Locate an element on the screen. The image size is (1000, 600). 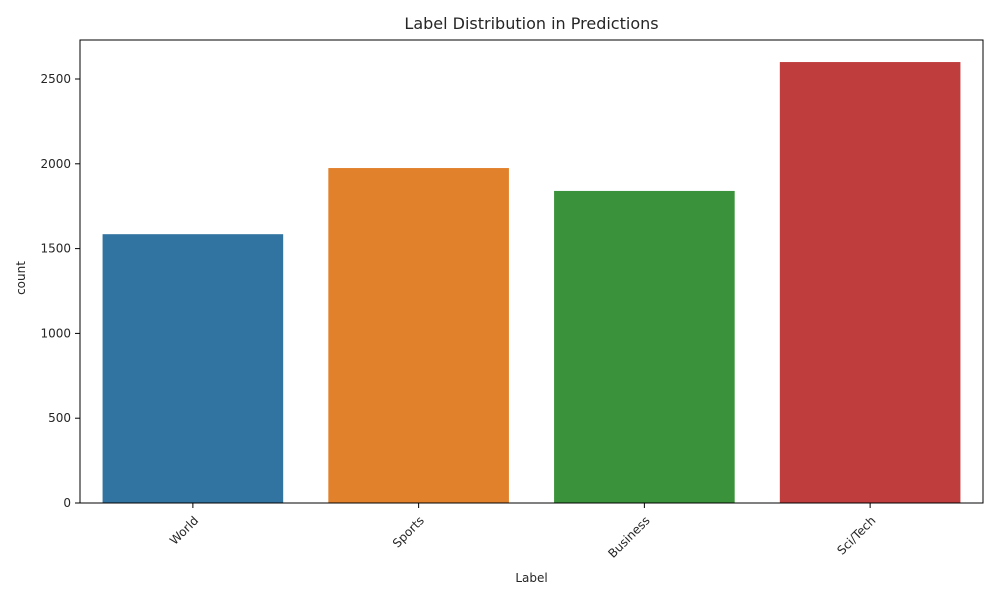
y-axis-label: count is located at coordinates (21, 278).